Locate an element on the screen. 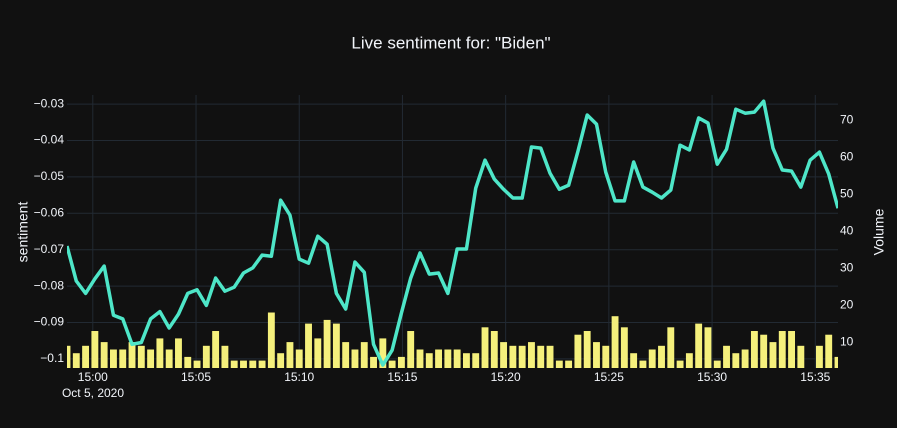 The width and height of the screenshot is (897, 428). y2-tick-label: 60 is located at coordinates (847, 156).